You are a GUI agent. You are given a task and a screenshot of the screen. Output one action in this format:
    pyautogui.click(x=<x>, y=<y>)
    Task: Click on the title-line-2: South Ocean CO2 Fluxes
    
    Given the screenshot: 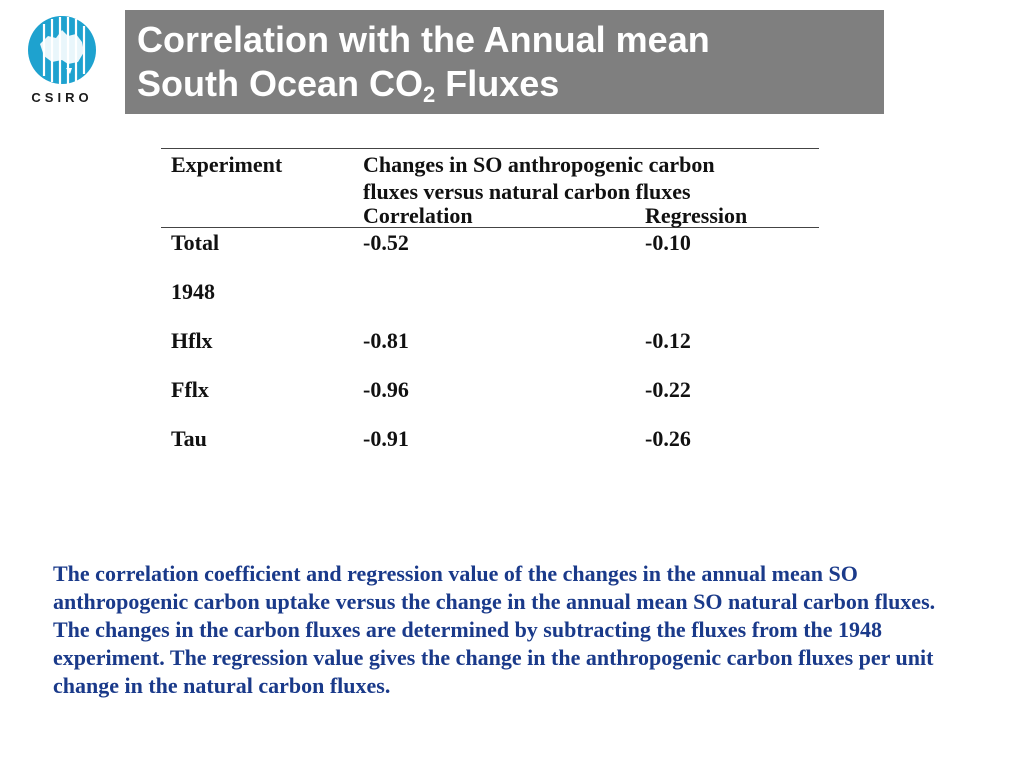 What is the action you would take?
    pyautogui.click(x=504, y=84)
    